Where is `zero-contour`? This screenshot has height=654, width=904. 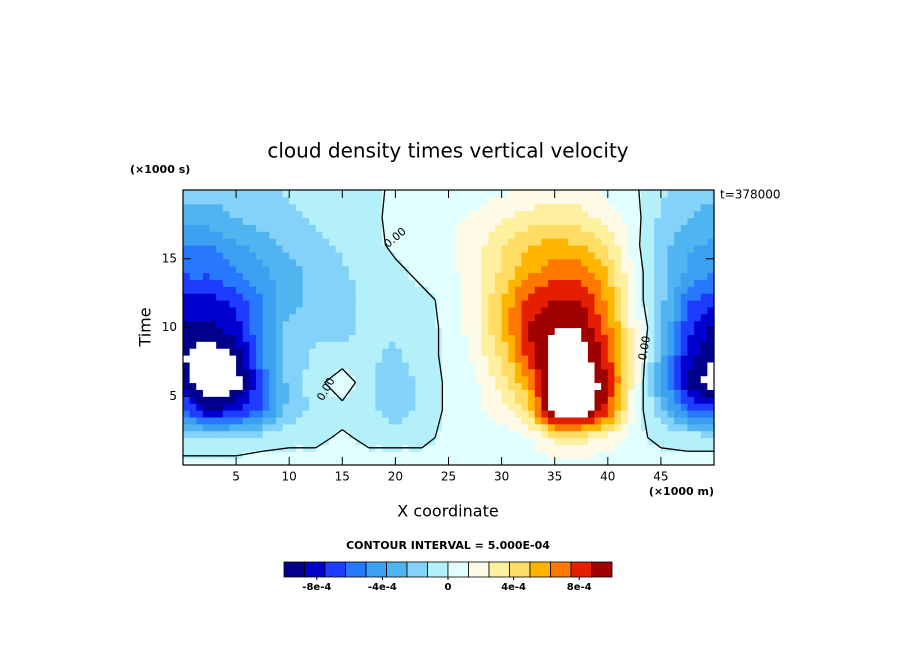 zero-contour is located at coordinates (674, 449).